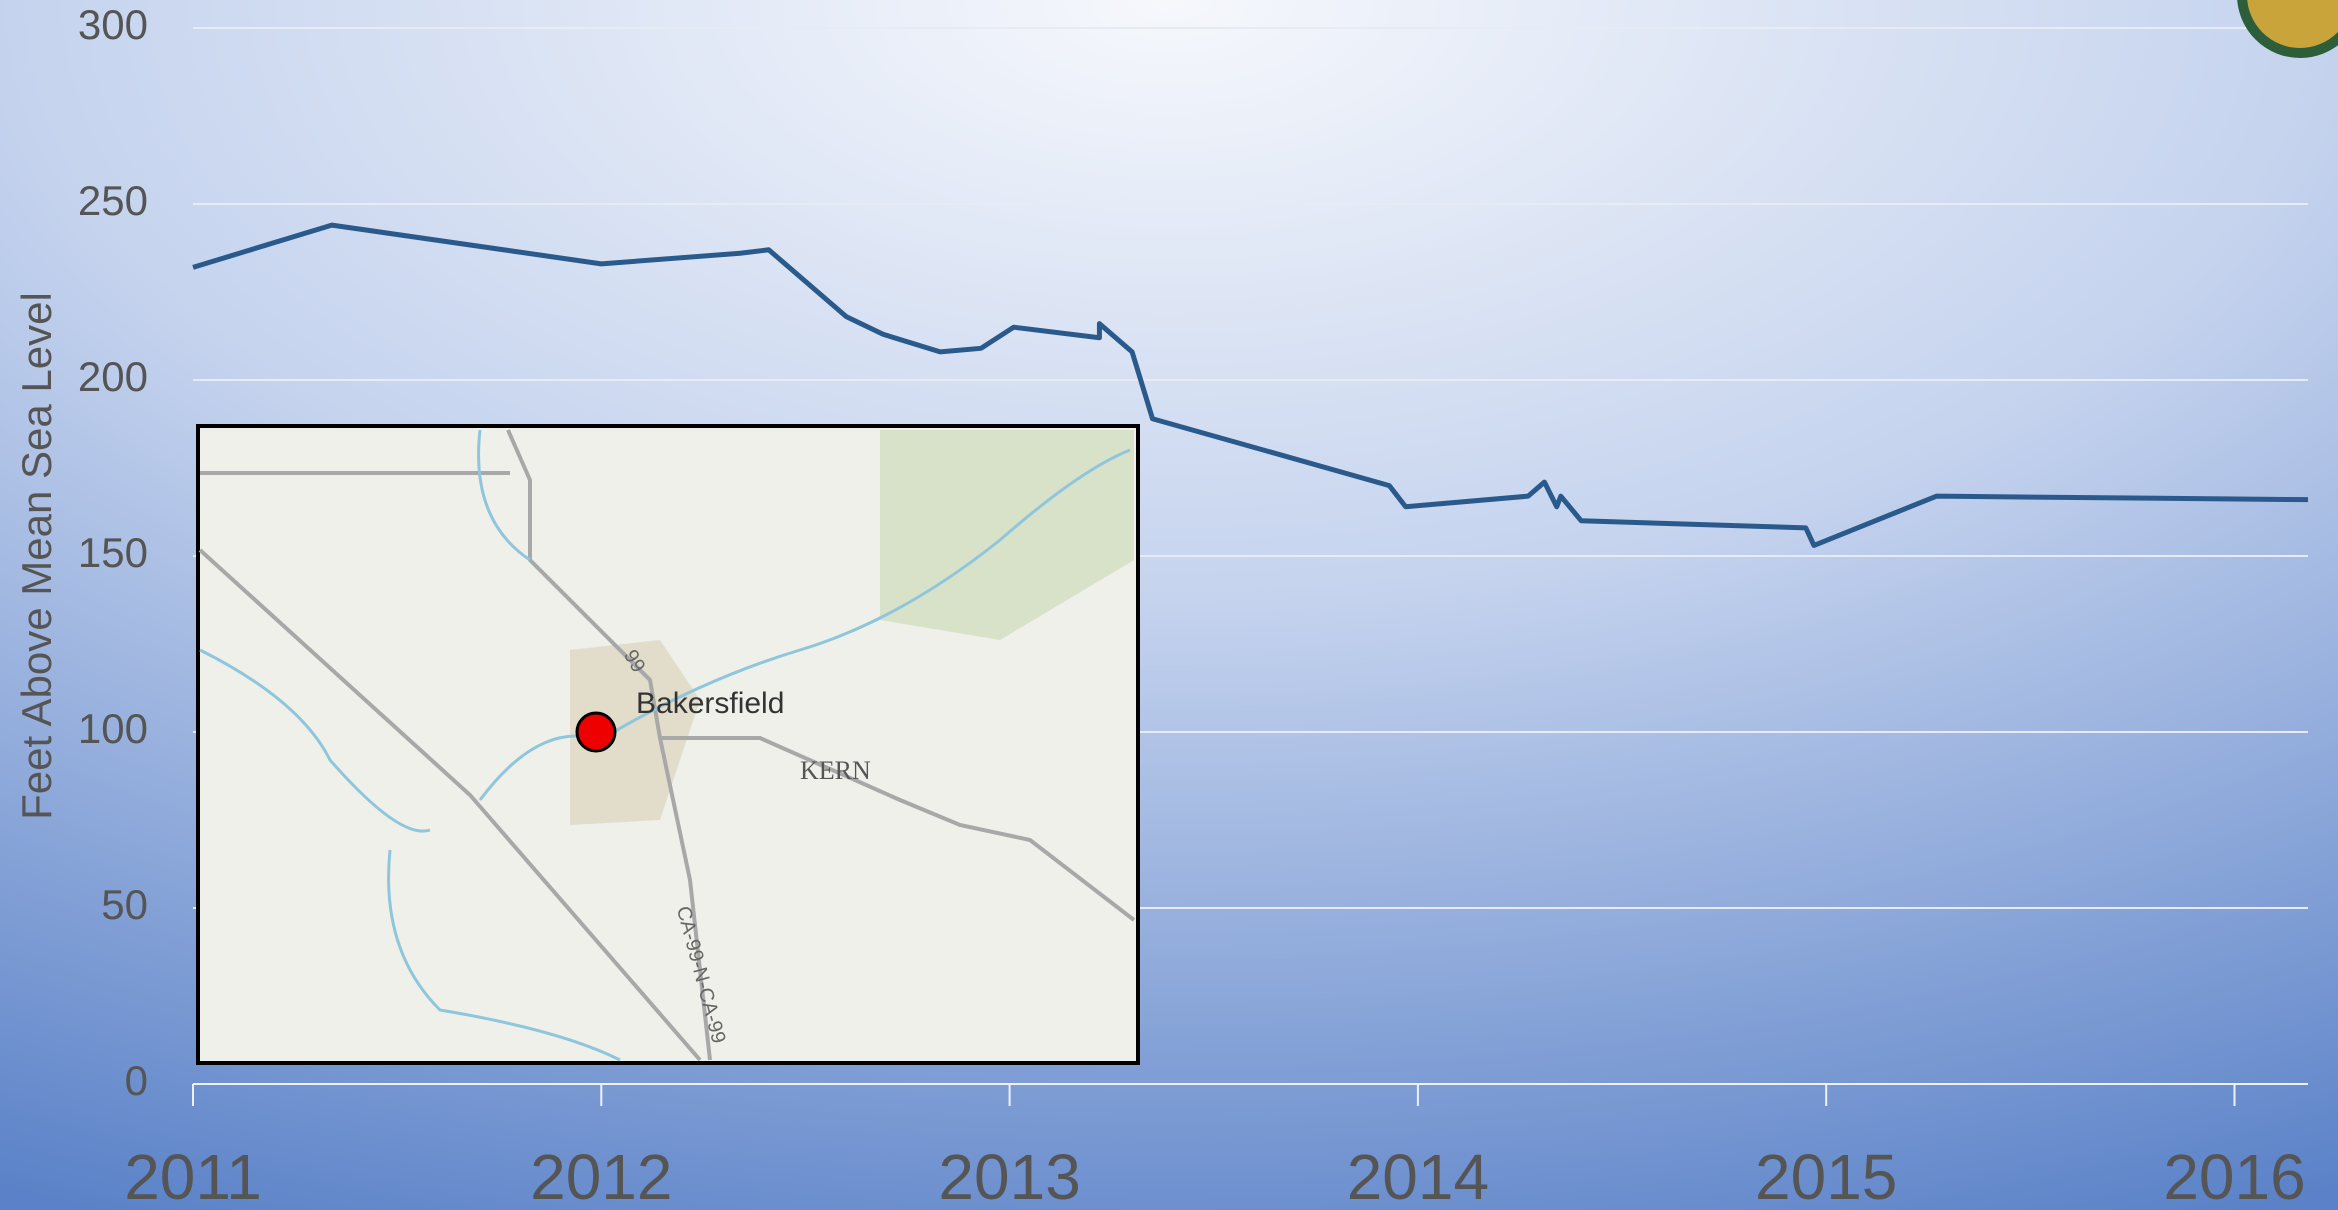 This screenshot has height=1210, width=2338. Describe the element at coordinates (124, 904) in the screenshot. I see `y-tick-label: 50` at that location.